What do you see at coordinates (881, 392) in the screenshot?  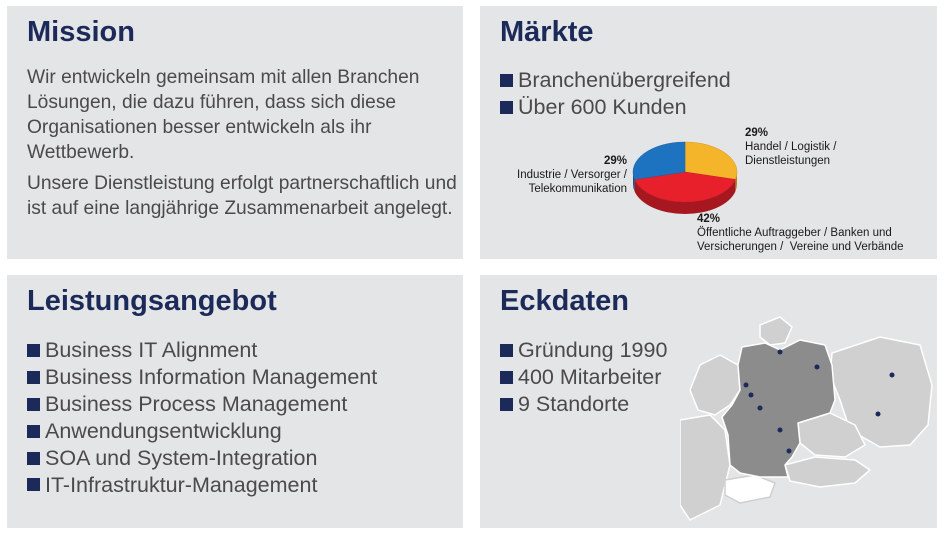 I see `map-region-poland` at bounding box center [881, 392].